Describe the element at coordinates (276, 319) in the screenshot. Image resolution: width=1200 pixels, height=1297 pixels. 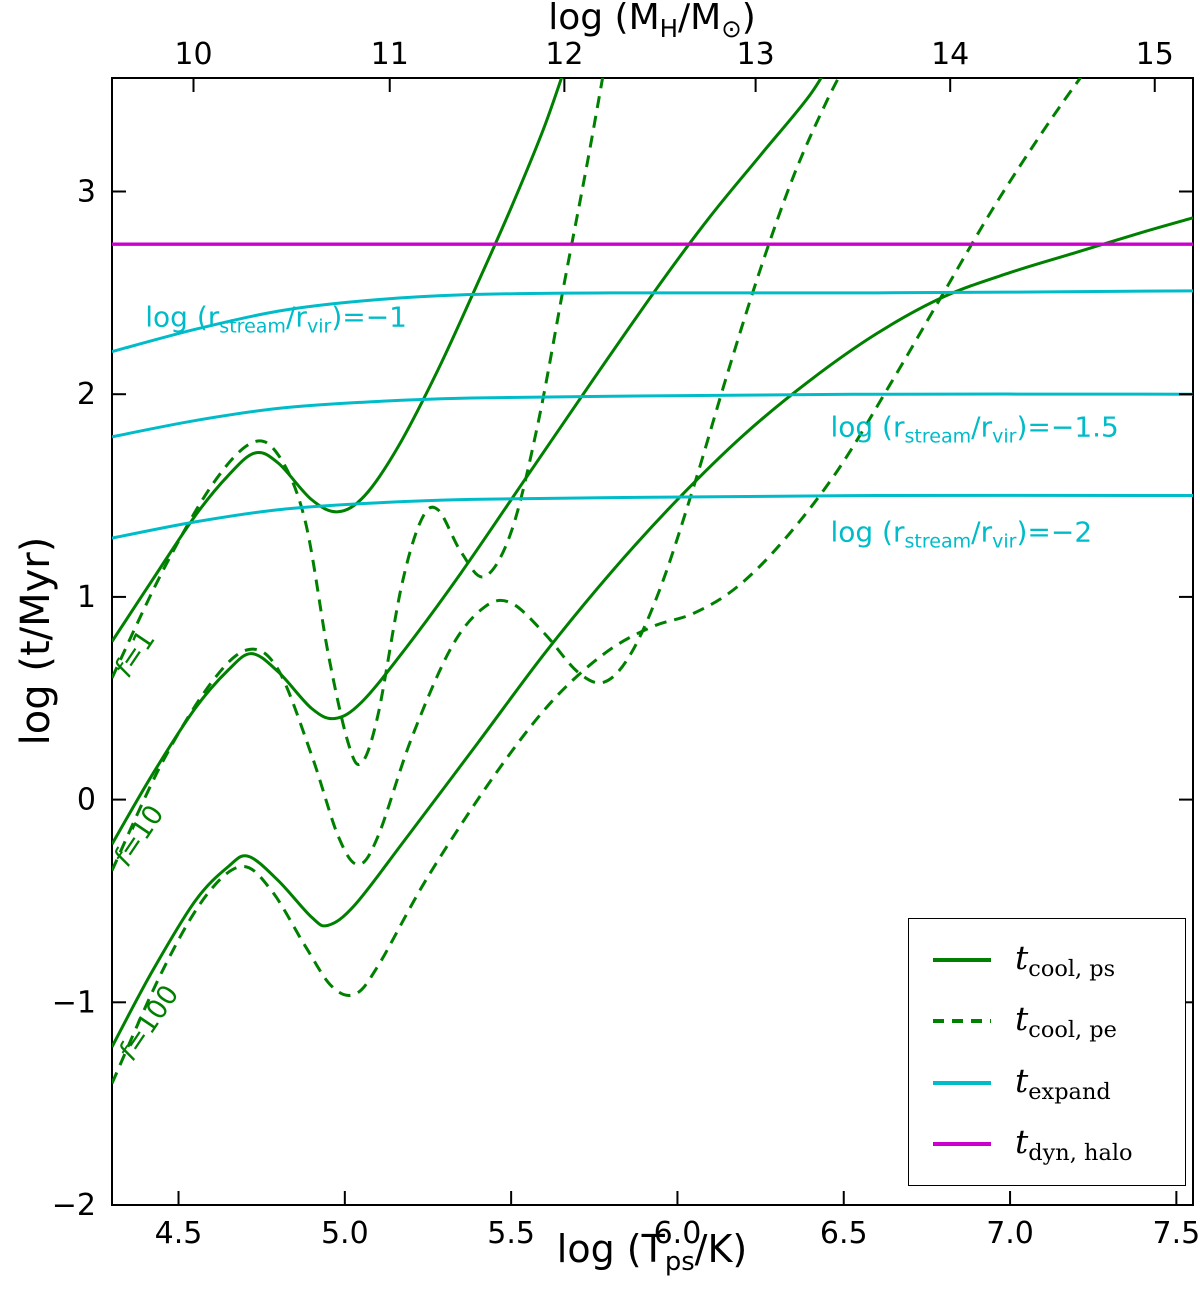
I see `stream-ratio-label-1: log (rstream/rvir)=−1` at that location.